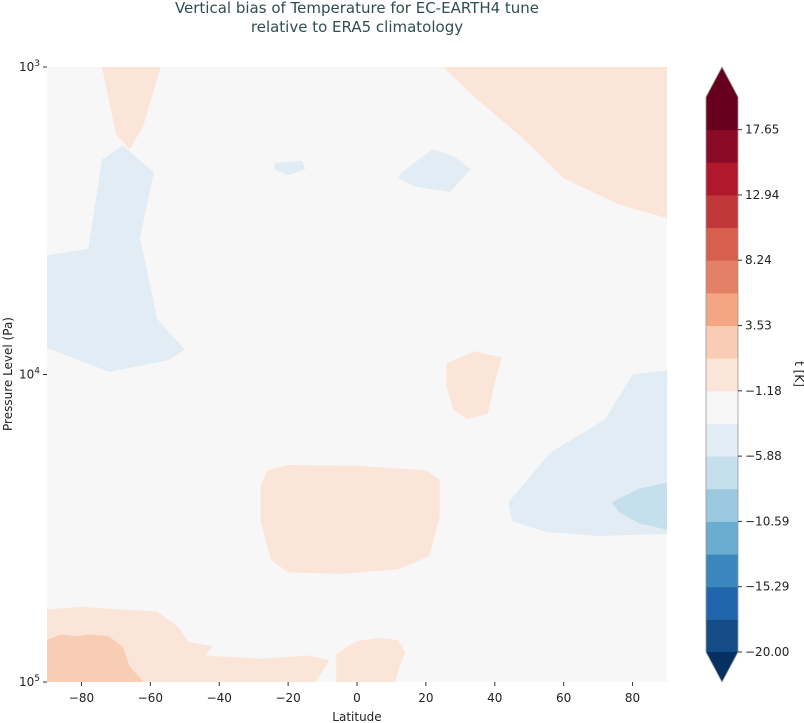 The height and width of the screenshot is (723, 804). What do you see at coordinates (555, 143) in the screenshot?
I see `region-warm-bias-top-right` at bounding box center [555, 143].